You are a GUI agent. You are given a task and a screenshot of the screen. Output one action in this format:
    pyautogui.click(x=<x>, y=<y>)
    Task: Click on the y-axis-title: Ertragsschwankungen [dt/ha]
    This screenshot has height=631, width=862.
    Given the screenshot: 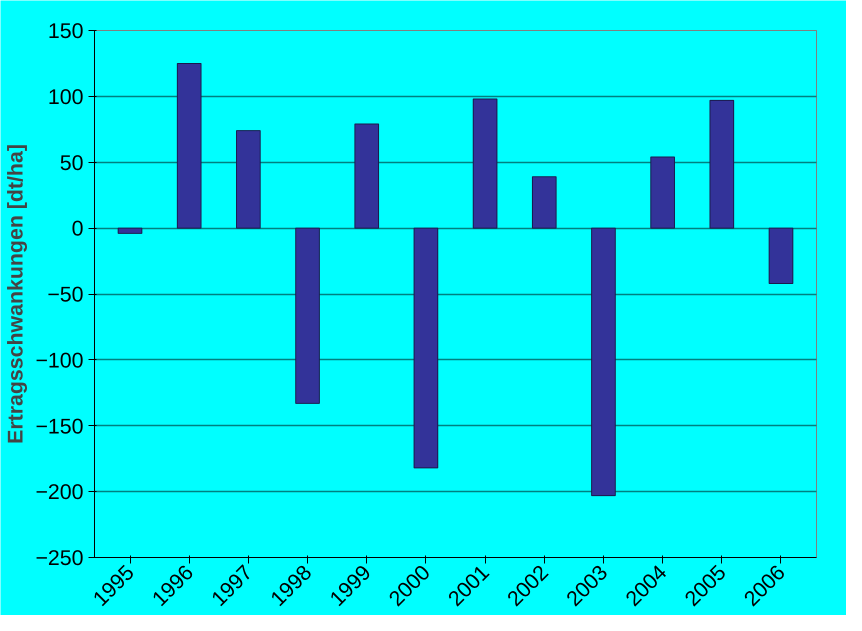 What is the action you would take?
    pyautogui.click(x=15, y=294)
    